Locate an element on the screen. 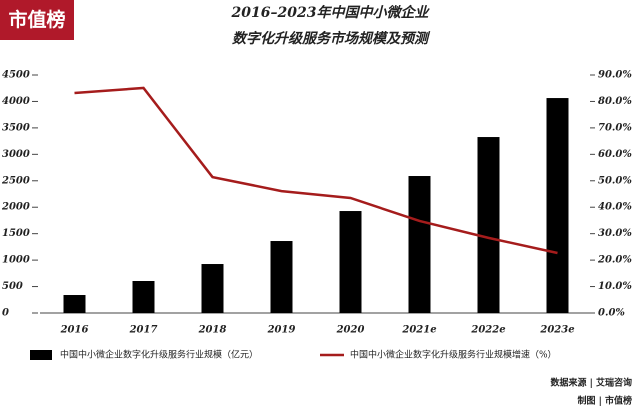 The height and width of the screenshot is (412, 640). logo-bg is located at coordinates (37, 20).